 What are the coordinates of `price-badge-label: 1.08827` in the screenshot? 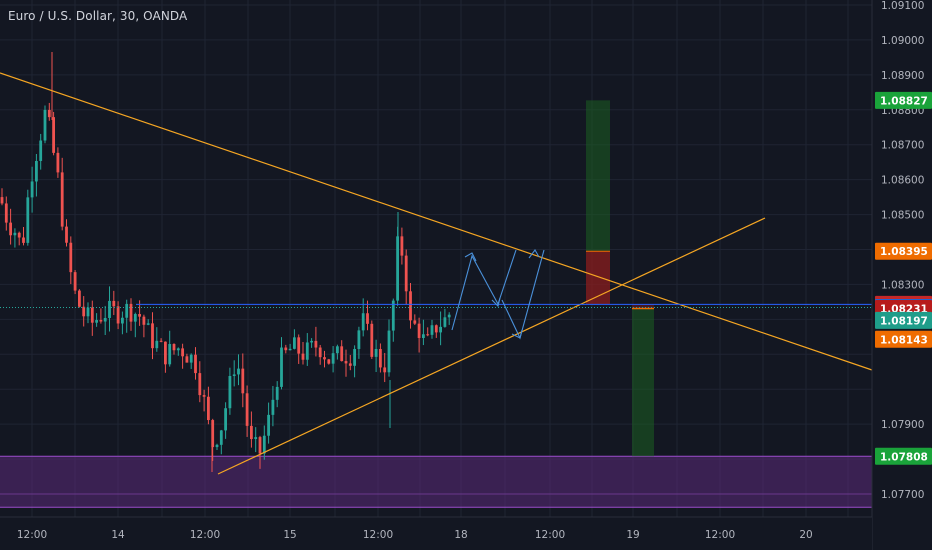 It's located at (904, 101).